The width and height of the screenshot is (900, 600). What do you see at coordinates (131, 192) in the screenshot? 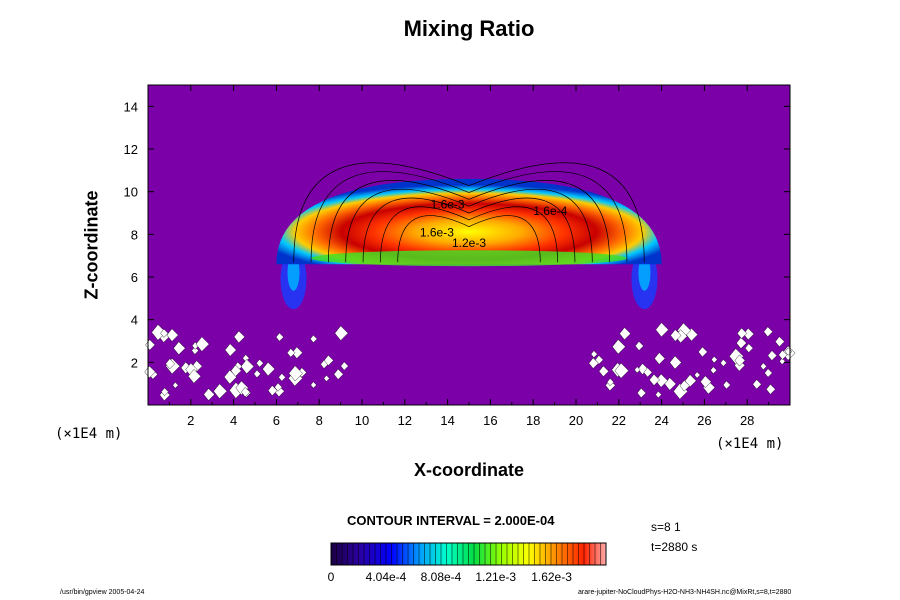
I see `y-tick-label: 10` at bounding box center [131, 192].